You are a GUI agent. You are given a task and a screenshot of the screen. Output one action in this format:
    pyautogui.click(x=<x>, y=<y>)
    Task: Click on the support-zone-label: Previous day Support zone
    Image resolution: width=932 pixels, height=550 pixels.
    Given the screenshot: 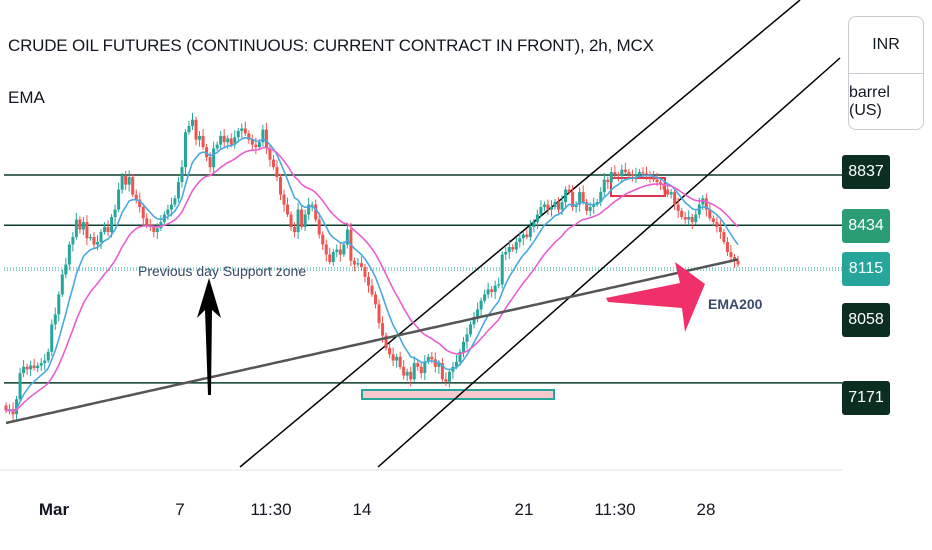 What is the action you would take?
    pyautogui.click(x=222, y=271)
    